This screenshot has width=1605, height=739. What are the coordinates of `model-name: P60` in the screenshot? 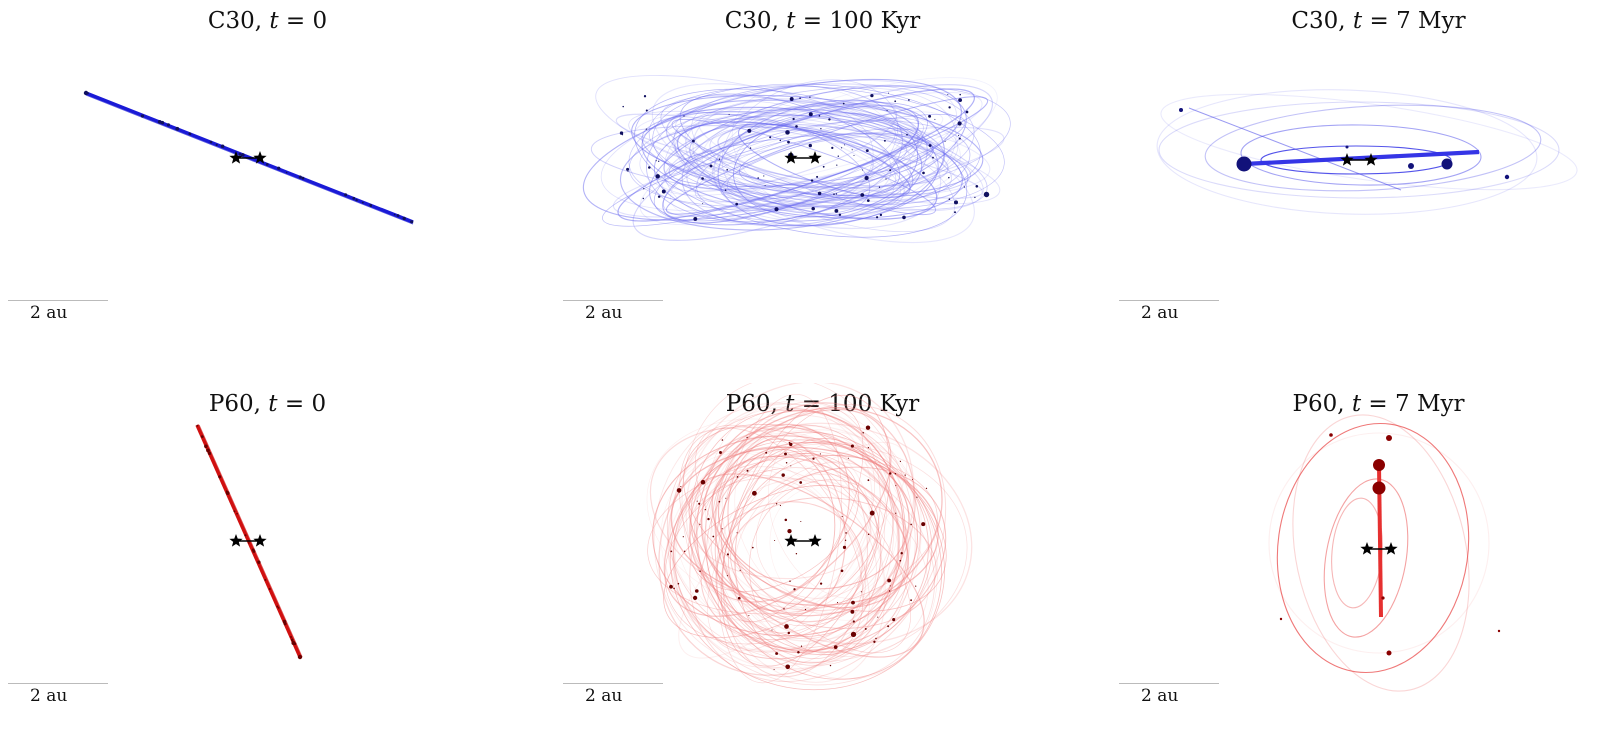 It's located at (231, 404).